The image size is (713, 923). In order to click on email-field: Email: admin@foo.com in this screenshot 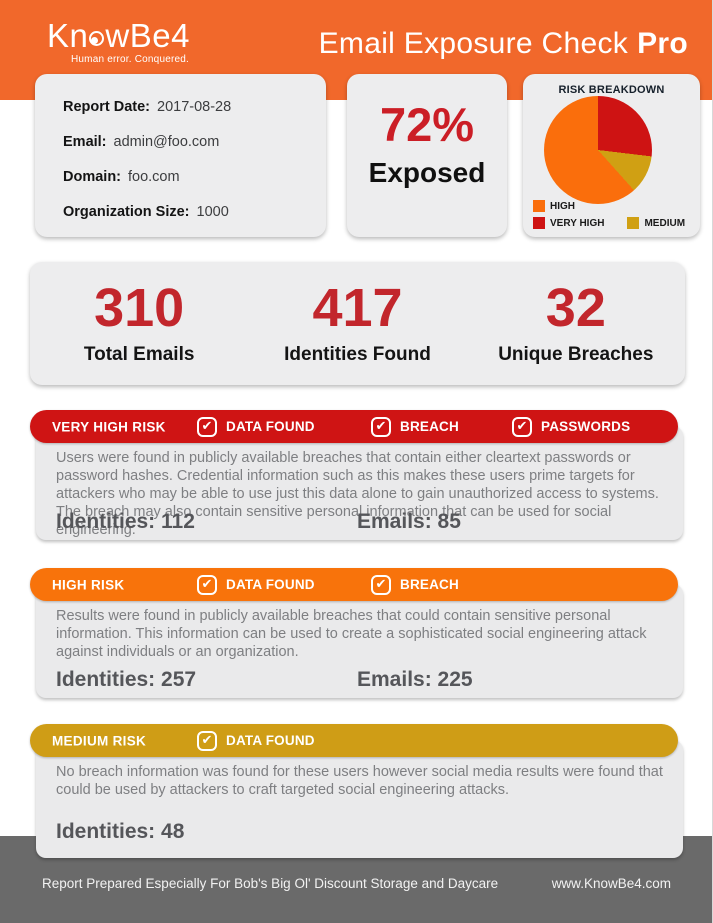, I will do `click(189, 142)`.